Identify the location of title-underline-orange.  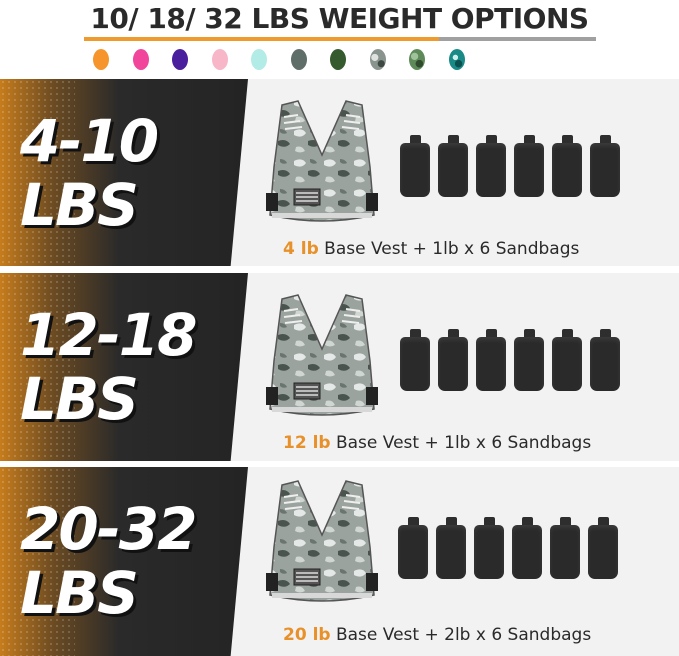
(261, 39).